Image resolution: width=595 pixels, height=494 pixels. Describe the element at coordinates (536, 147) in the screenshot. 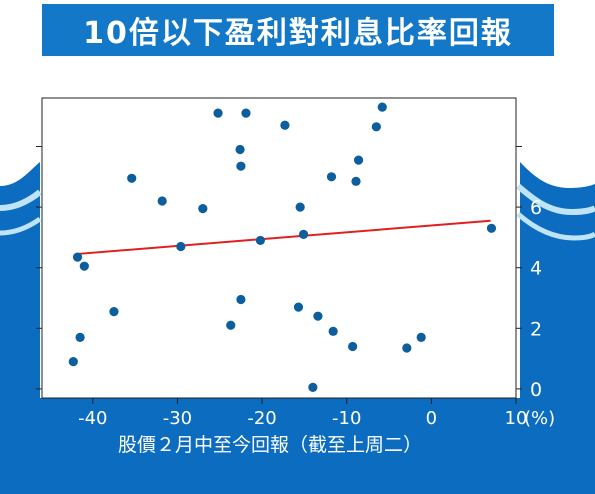

I see `y-tick-label: 8` at that location.